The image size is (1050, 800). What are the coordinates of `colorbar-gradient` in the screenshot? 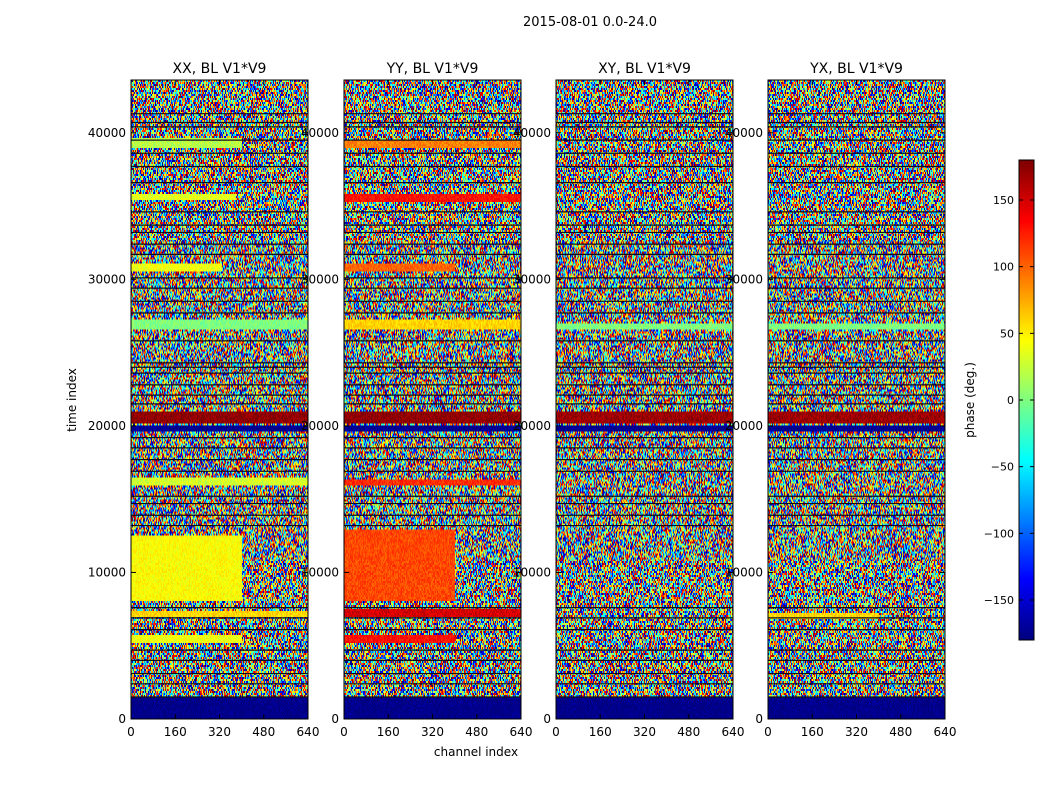 It's located at (1026, 400).